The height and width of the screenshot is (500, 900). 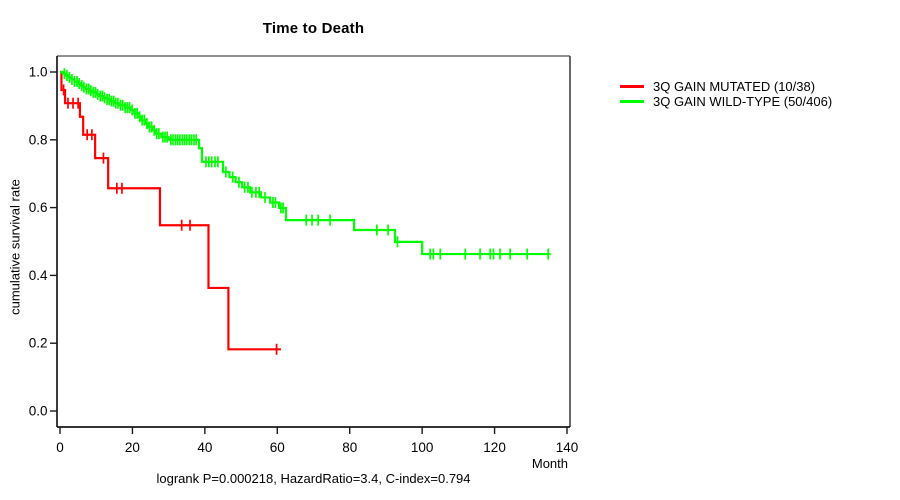 I want to click on legend-line-wild-type, so click(x=632, y=101).